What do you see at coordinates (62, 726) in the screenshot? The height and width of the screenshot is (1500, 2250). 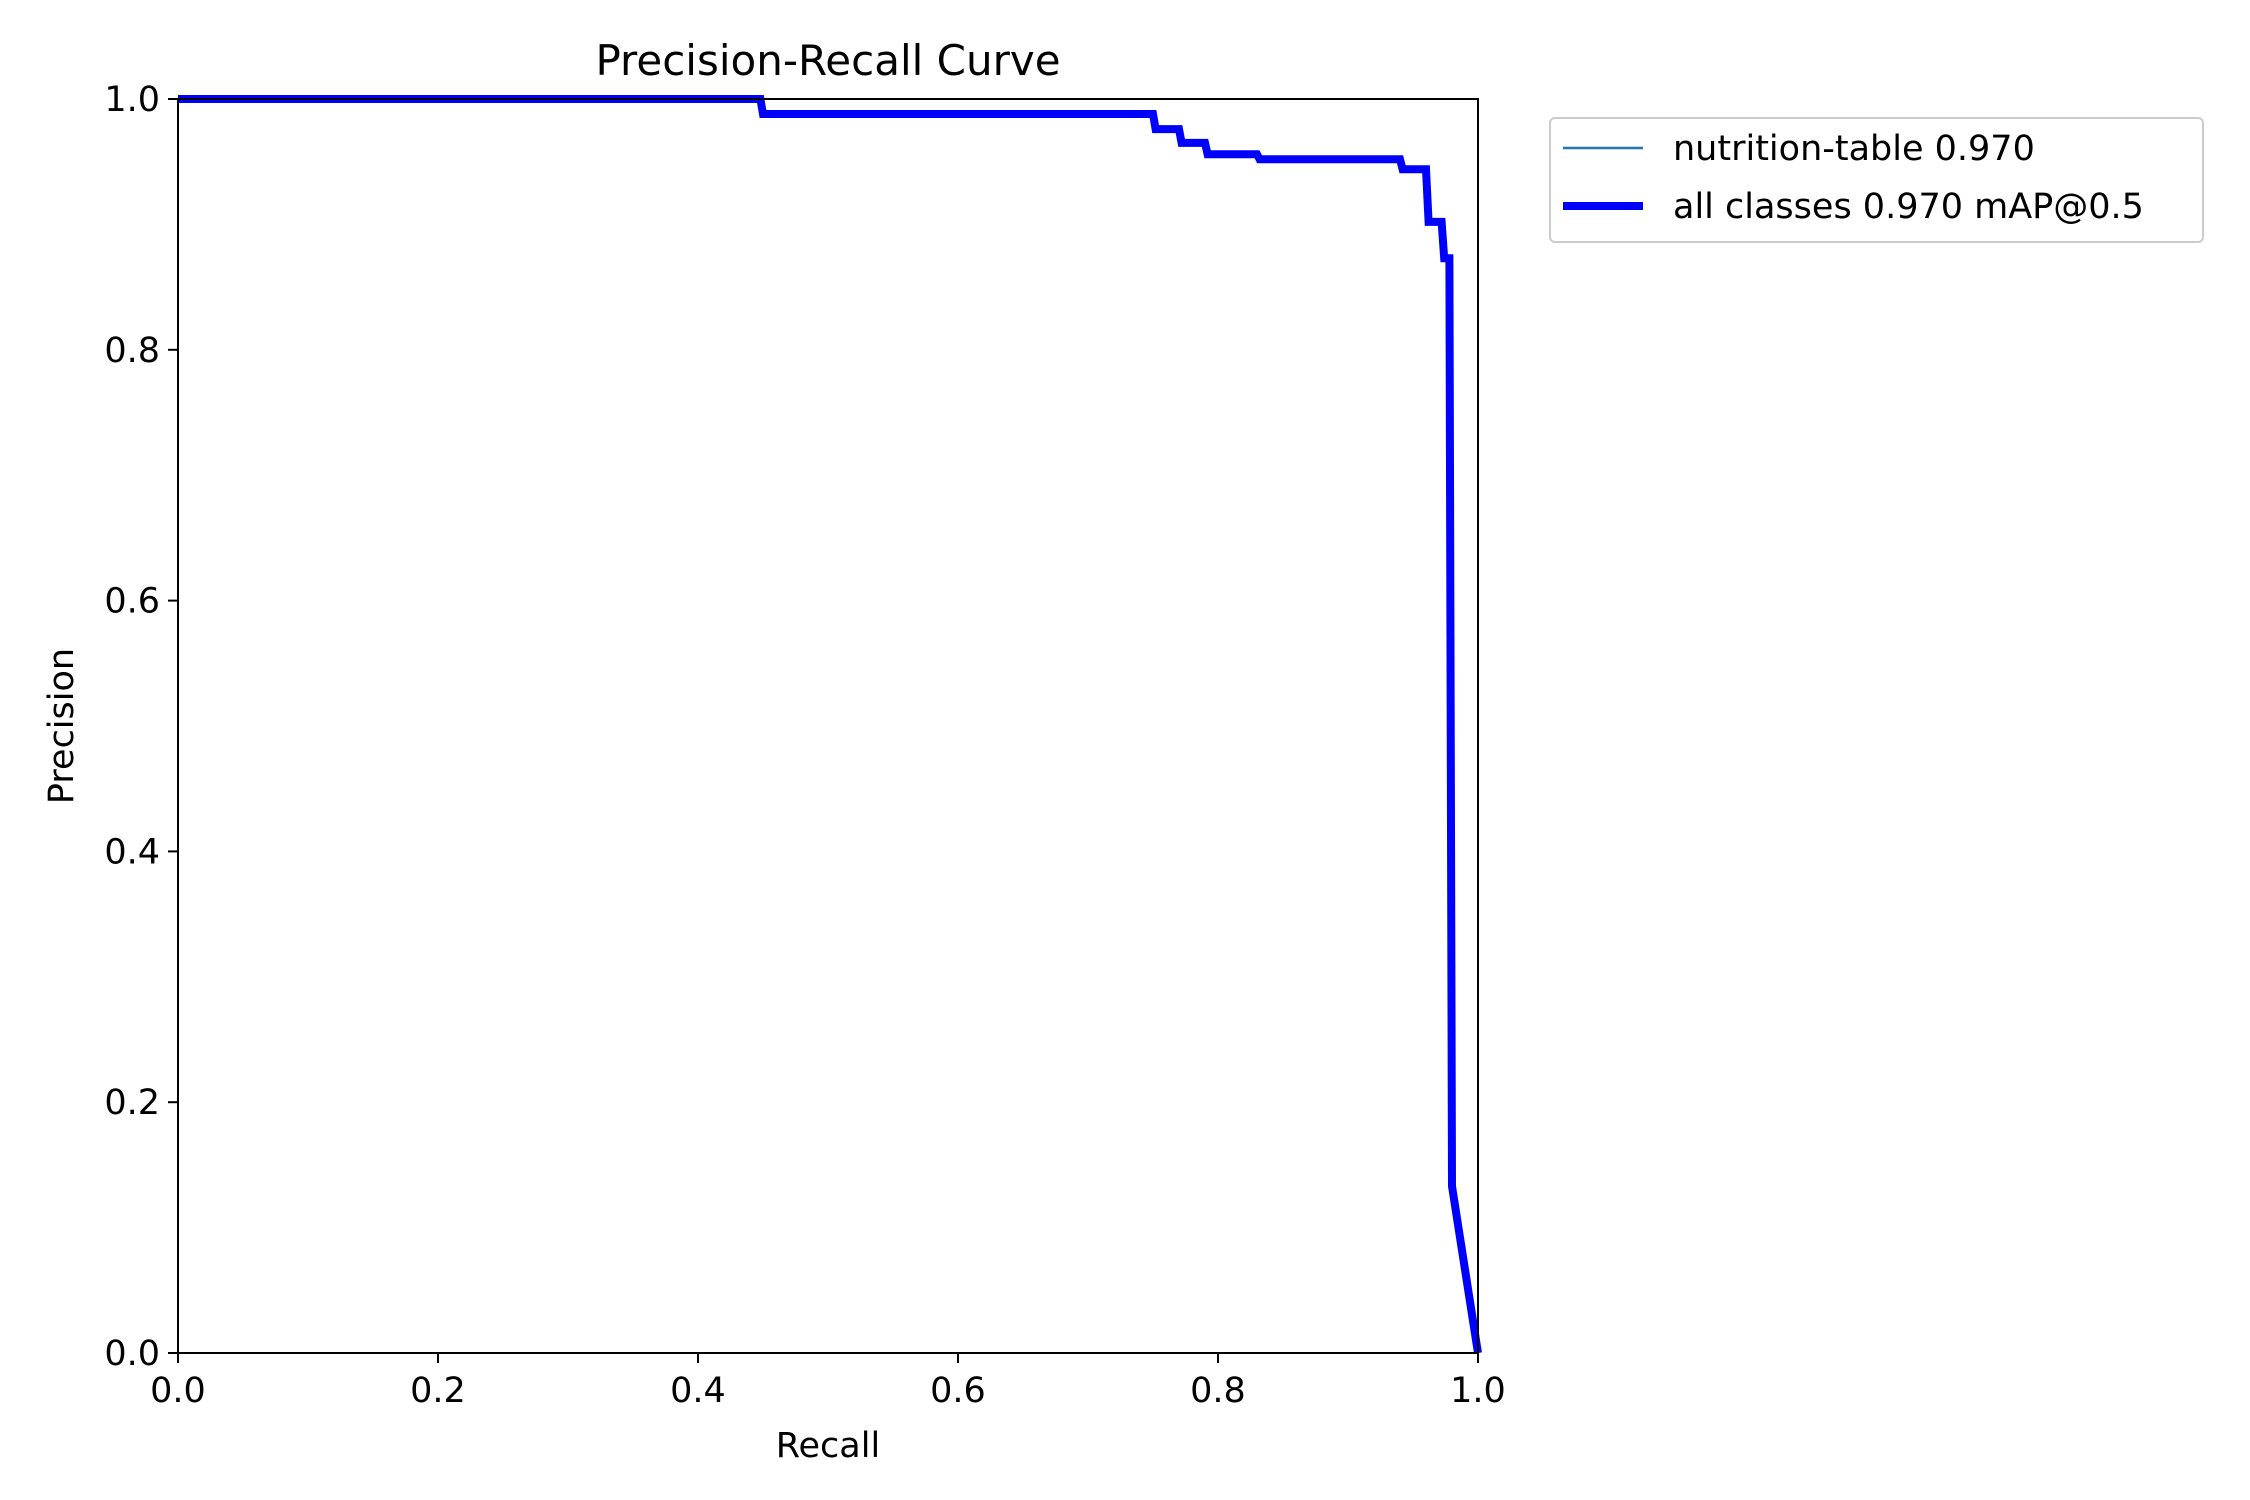 I see `y-axis-label: Precision` at bounding box center [62, 726].